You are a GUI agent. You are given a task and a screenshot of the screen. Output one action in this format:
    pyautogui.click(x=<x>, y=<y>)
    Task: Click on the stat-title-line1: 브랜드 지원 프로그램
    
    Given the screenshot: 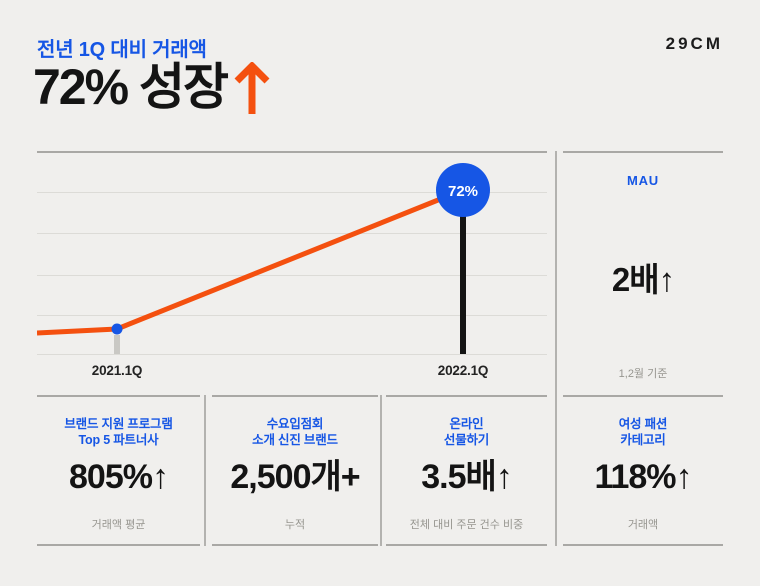 What is the action you would take?
    pyautogui.click(x=118, y=424)
    